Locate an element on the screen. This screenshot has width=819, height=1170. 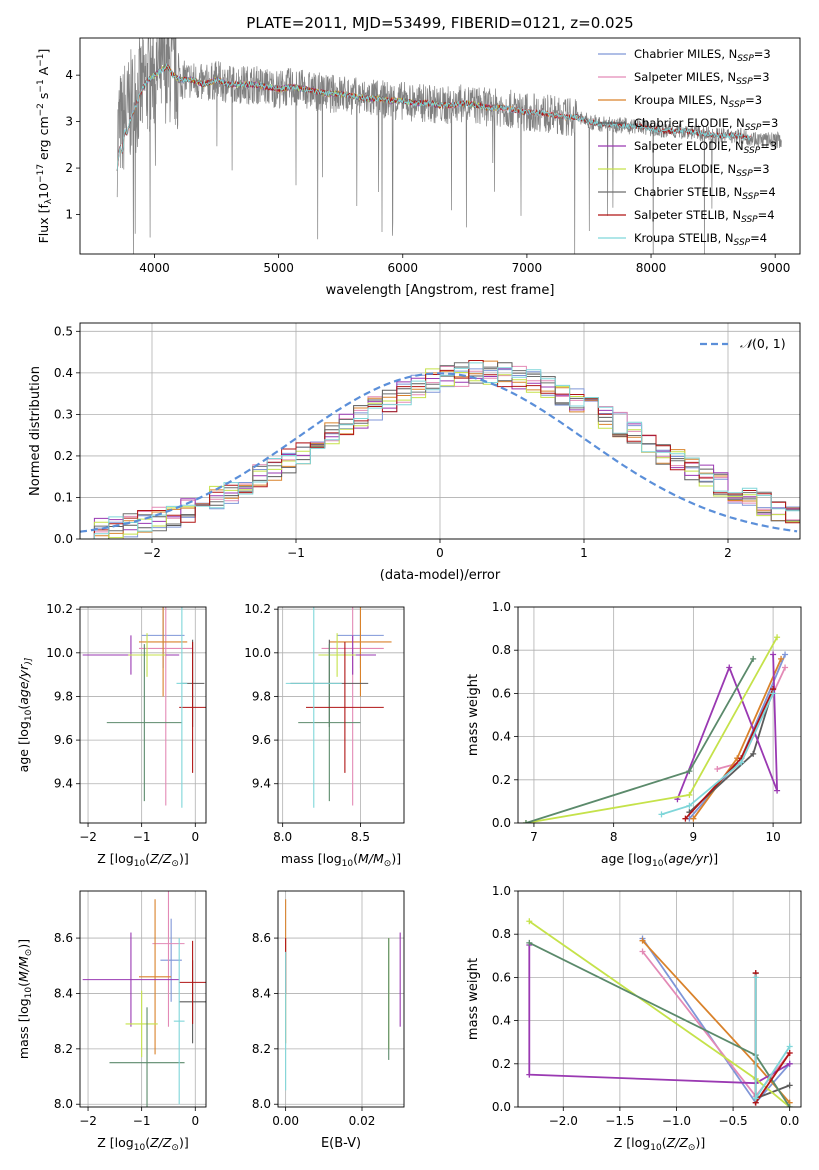
x-tick-label: 6000 is located at coordinates (402, 268).